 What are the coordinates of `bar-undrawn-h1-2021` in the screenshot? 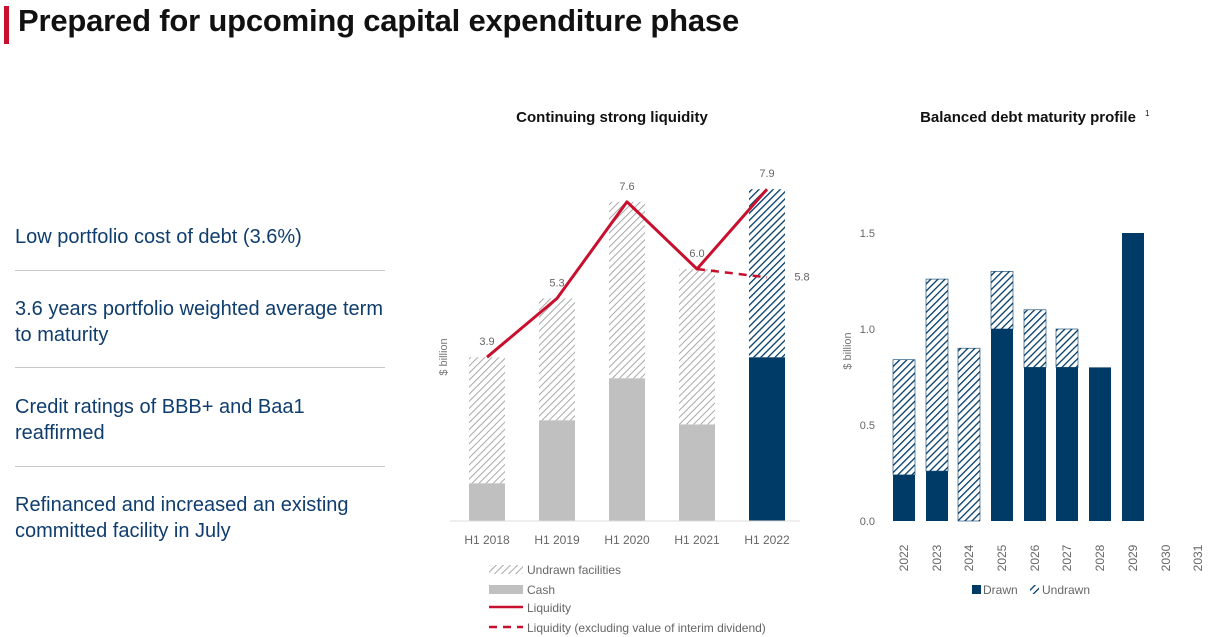 It's located at (697, 347).